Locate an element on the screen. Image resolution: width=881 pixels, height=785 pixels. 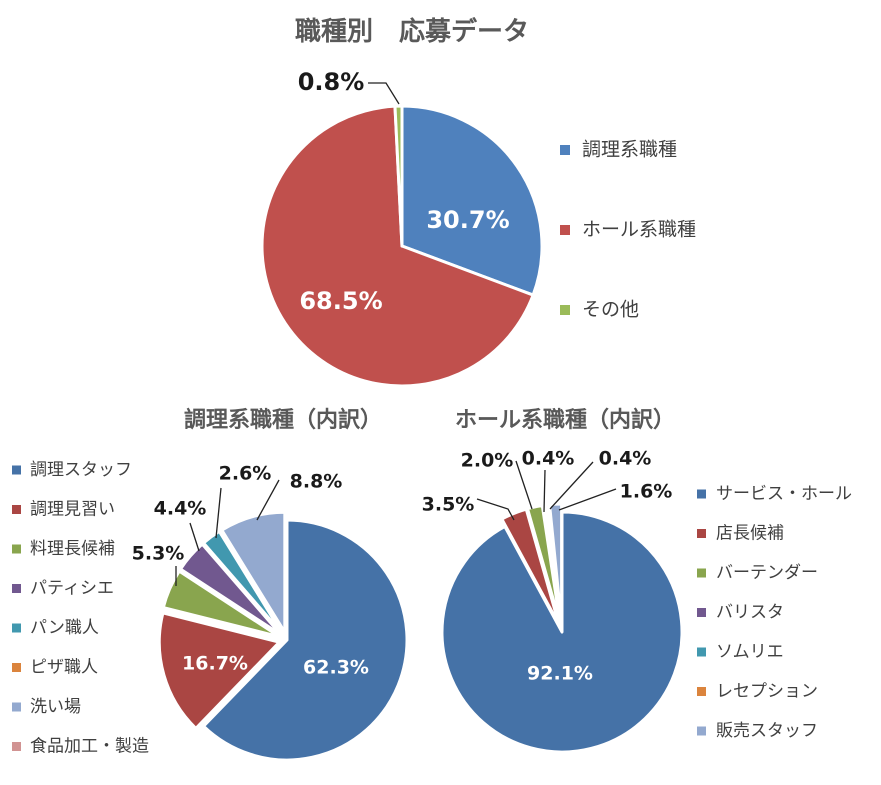
pie2-data-label-6: 1.6% is located at coordinates (646, 492).